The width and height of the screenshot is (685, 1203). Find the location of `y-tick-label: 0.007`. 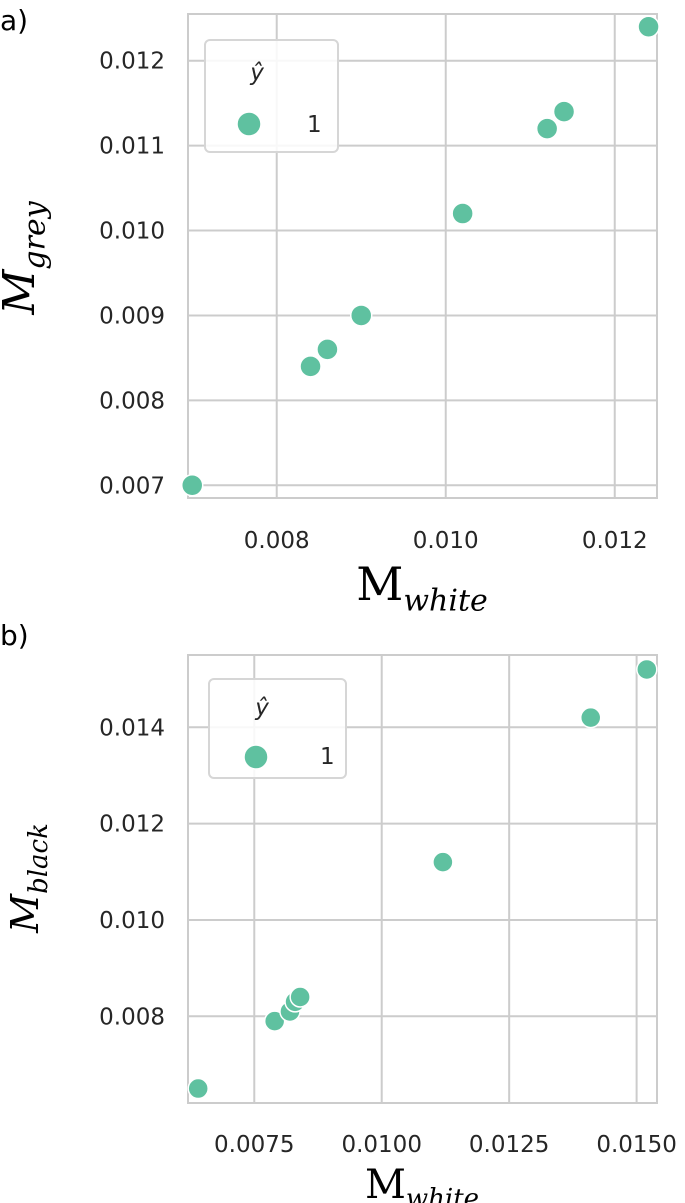

y-tick-label: 0.007 is located at coordinates (132, 486).